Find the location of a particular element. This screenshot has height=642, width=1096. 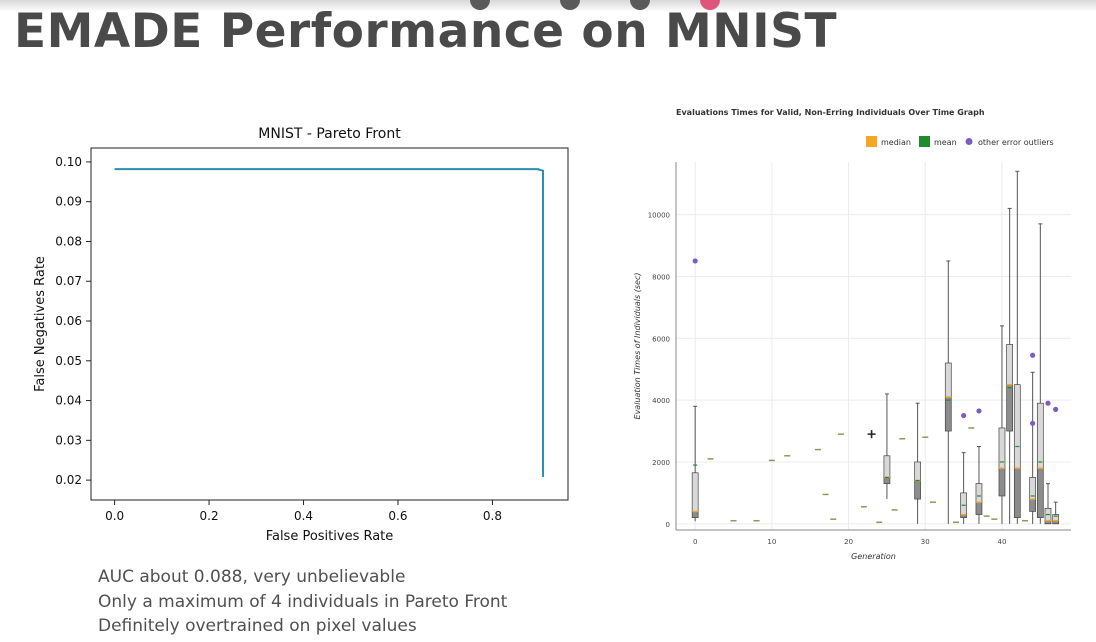

y-tick-label: 0.07 is located at coordinates (68, 281).